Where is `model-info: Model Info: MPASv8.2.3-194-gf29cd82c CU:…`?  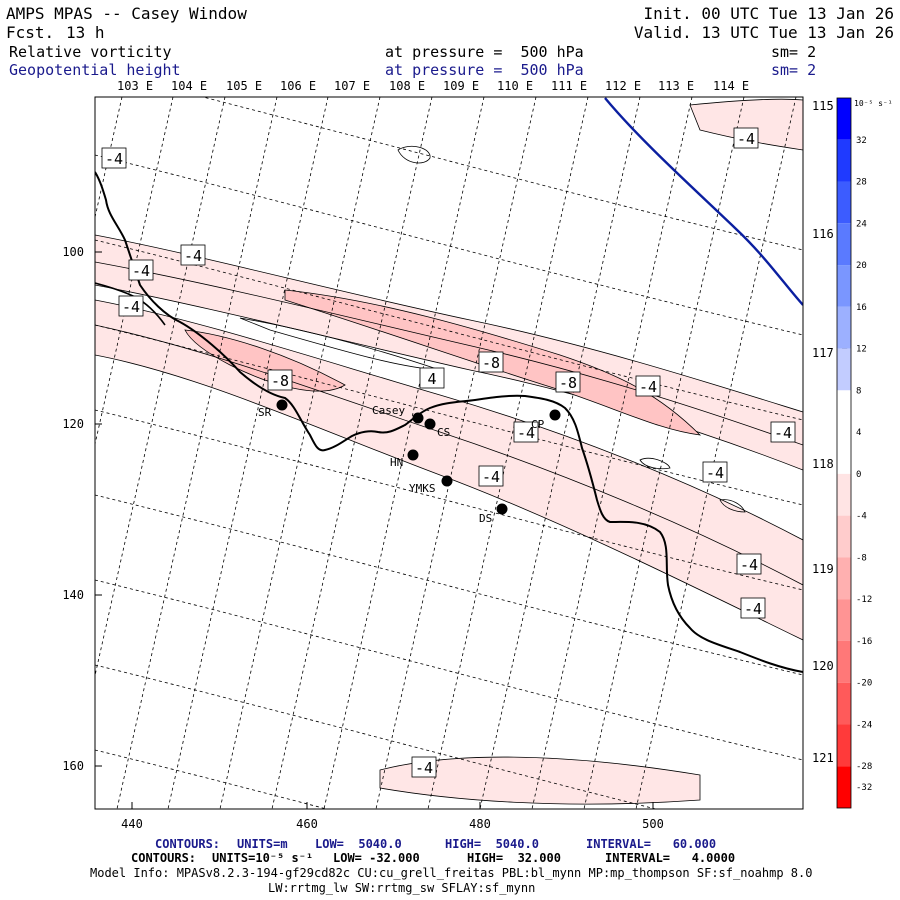
model-info: Model Info: MPASv8.2.3-194-gf29cd82c CU:… is located at coordinates (451, 873).